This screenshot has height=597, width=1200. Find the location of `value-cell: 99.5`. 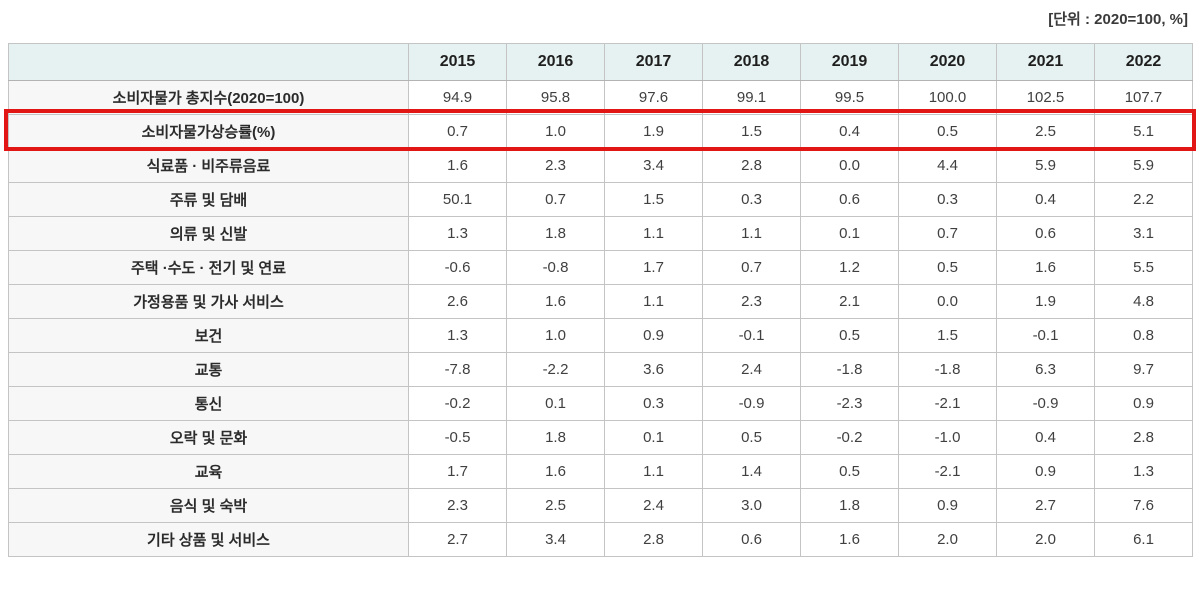

value-cell: 99.5 is located at coordinates (849, 97).